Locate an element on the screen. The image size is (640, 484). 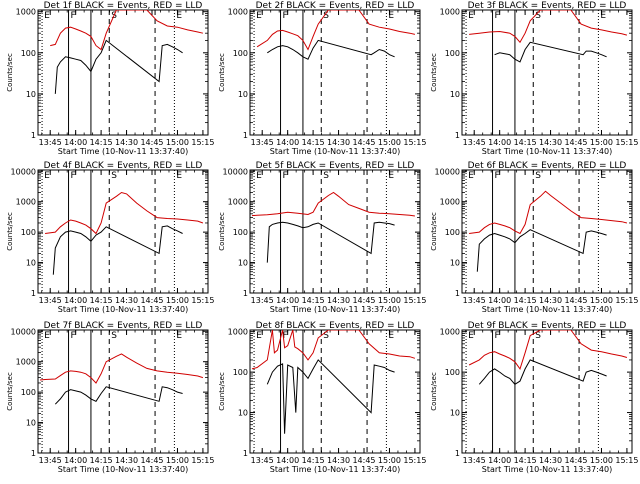
panel-title: Det 2f BLACK = Events, RED = LLD is located at coordinates (335, 6).